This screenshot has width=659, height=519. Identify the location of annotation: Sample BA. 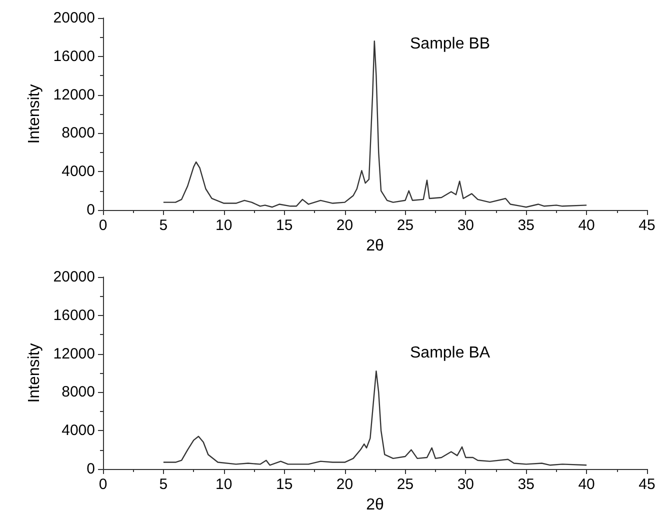
(450, 353).